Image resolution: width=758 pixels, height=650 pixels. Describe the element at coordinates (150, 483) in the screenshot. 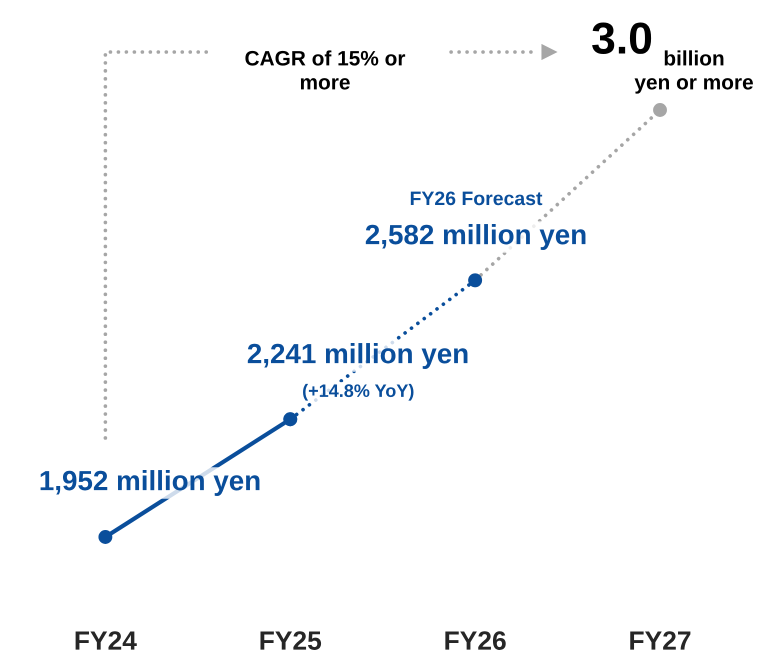

I see `data-label: 1,952 million yen` at that location.